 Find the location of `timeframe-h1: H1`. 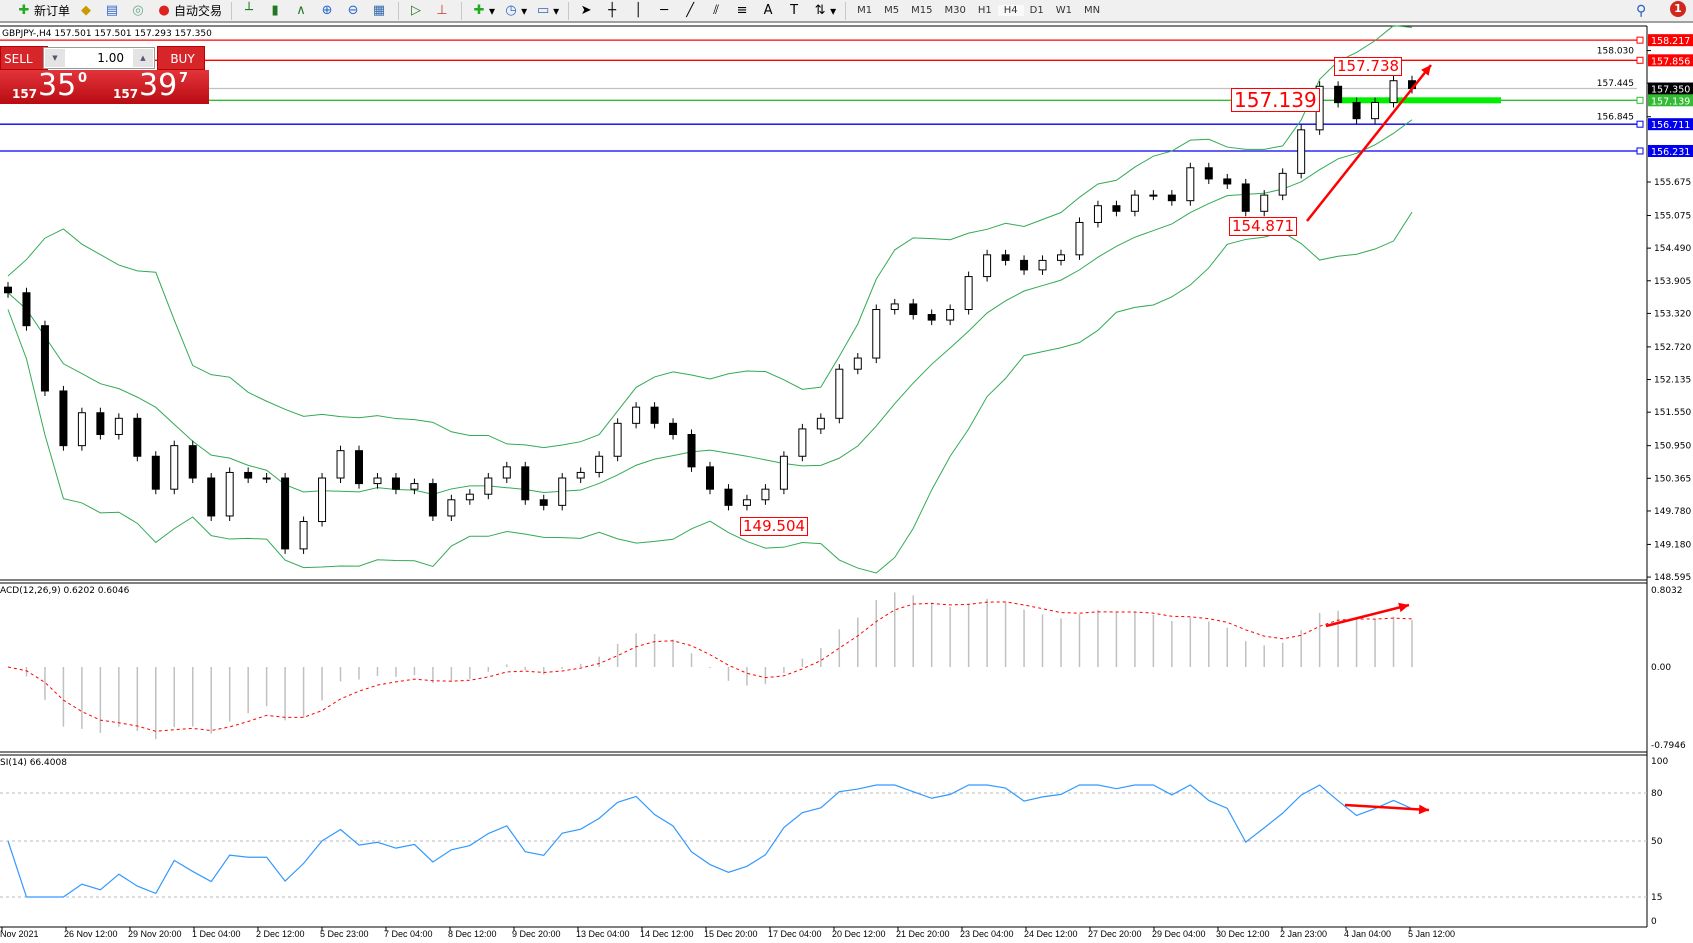

timeframe-h1: H1 is located at coordinates (984, 10).